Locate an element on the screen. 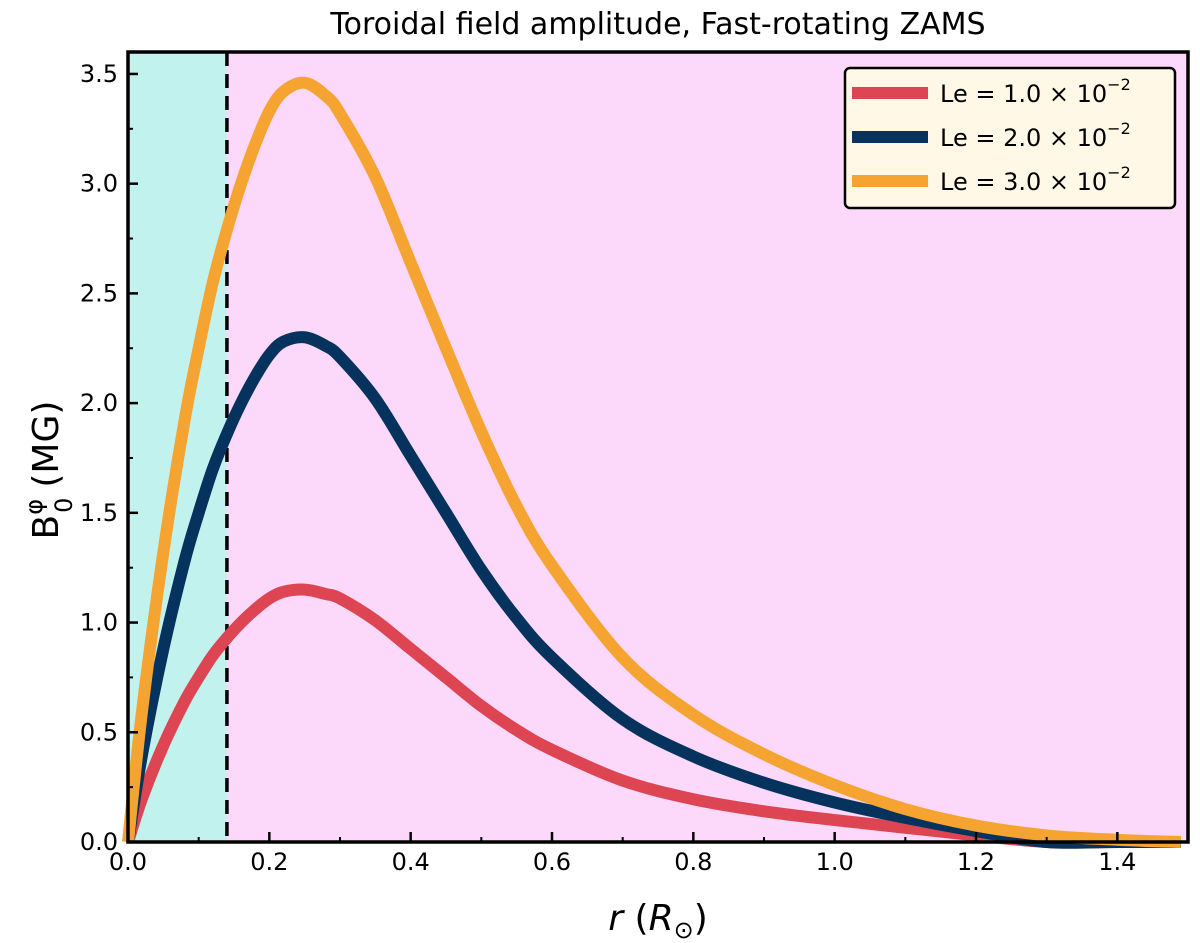 Image resolution: width=1200 pixels, height=943 pixels. x-axis-unit: R is located at coordinates (661, 918).